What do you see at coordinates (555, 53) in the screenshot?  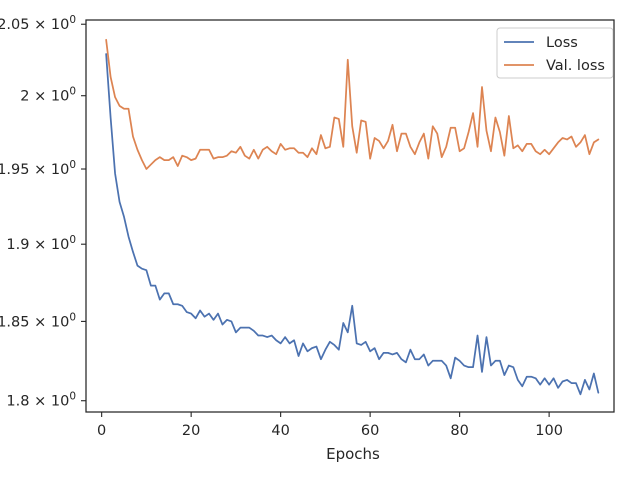 I see `legend: Loss Val. loss` at bounding box center [555, 53].